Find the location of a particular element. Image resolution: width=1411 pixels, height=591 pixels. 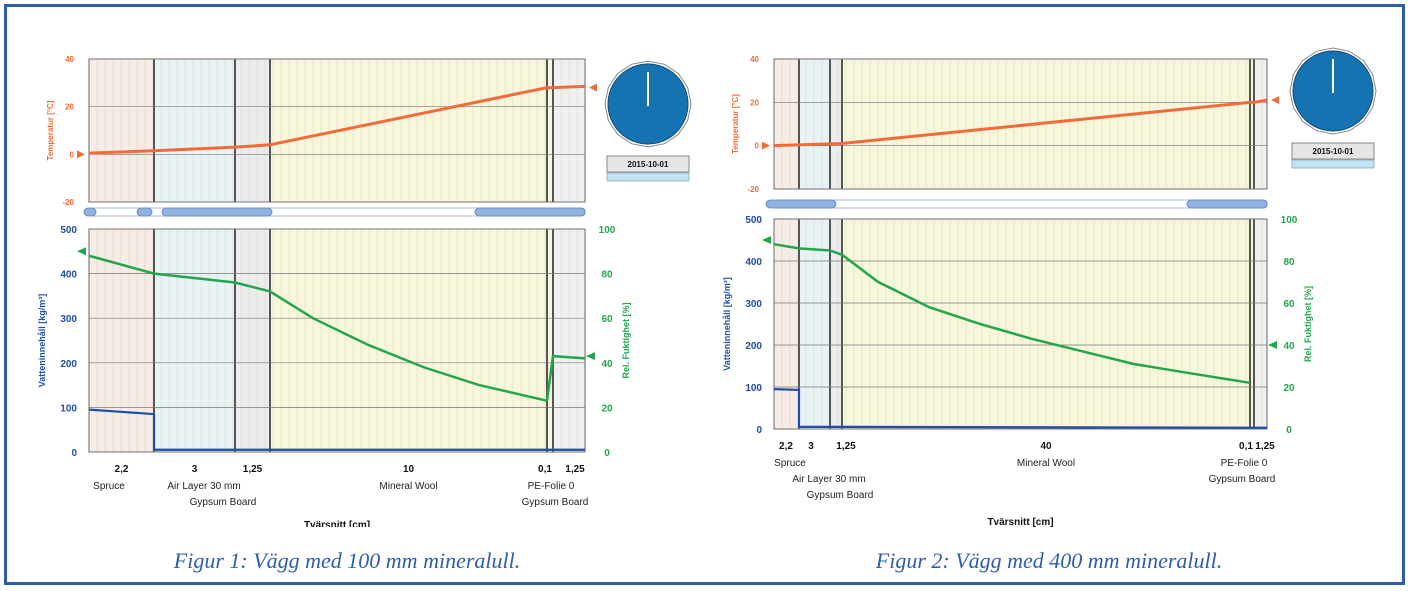

figure-1-caption: Figur 1: Vägg med 100 mm mineralull. is located at coordinates (347, 560).